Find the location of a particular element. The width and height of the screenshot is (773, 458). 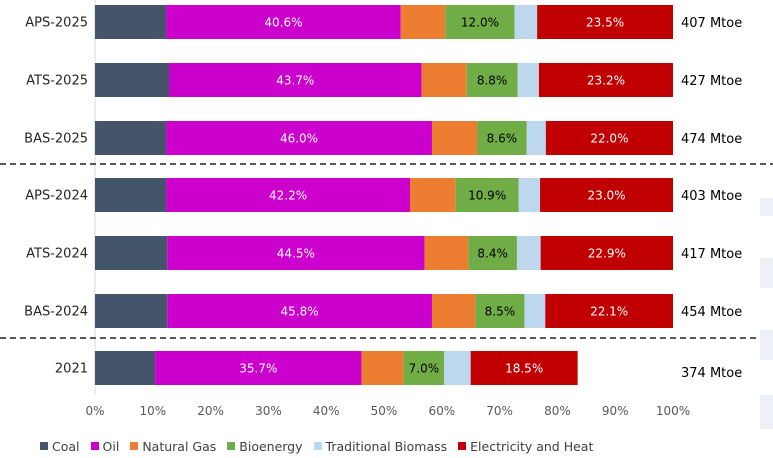

segment-data-label: 22.0% is located at coordinates (609, 139).